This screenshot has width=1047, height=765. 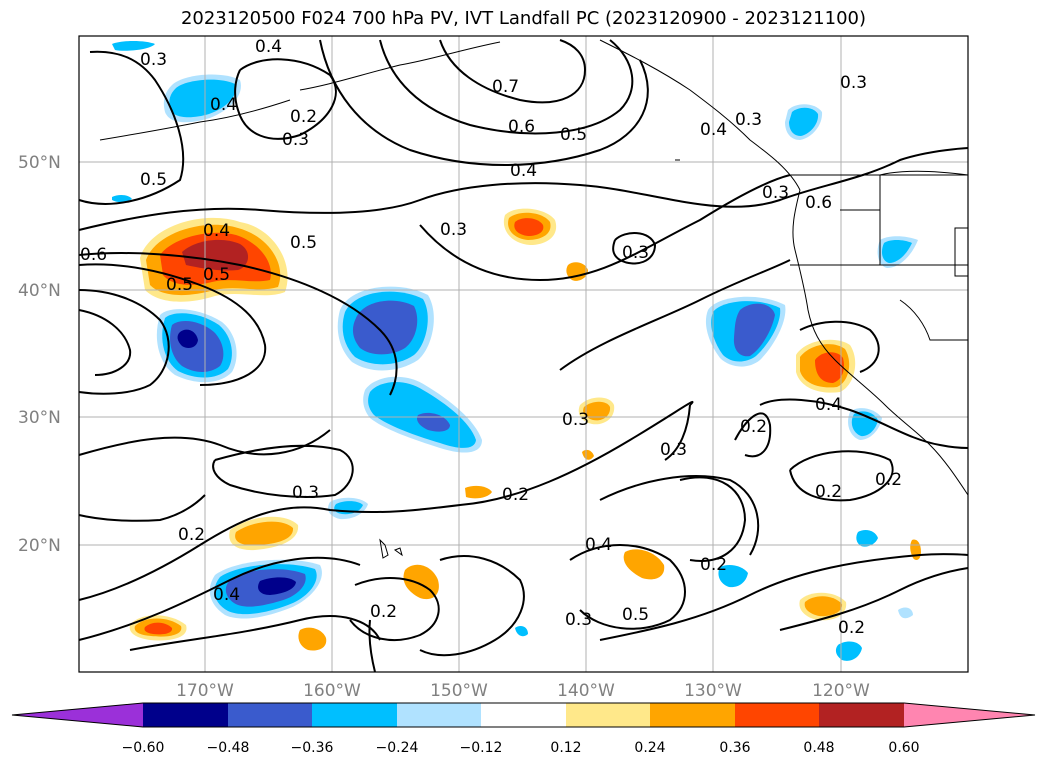 What do you see at coordinates (39, 546) in the screenshot?
I see `lat-label-20n: 20°N` at bounding box center [39, 546].